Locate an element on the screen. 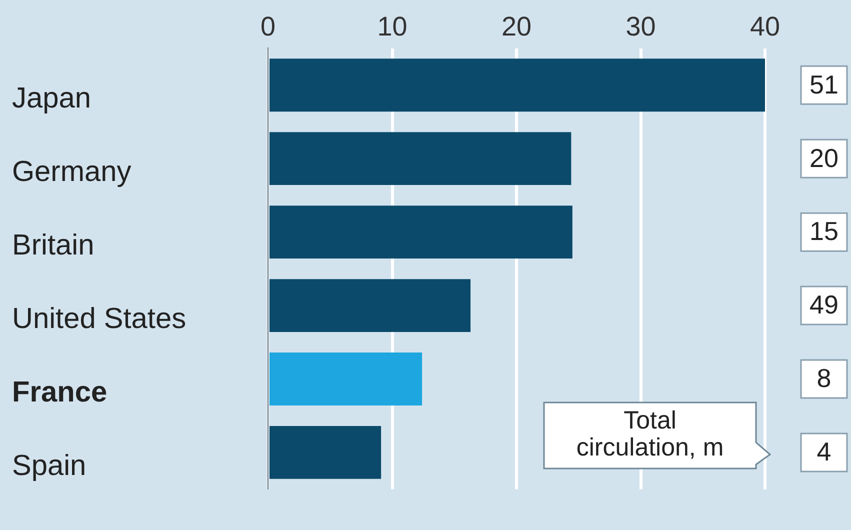  text: 49 is located at coordinates (824, 305).